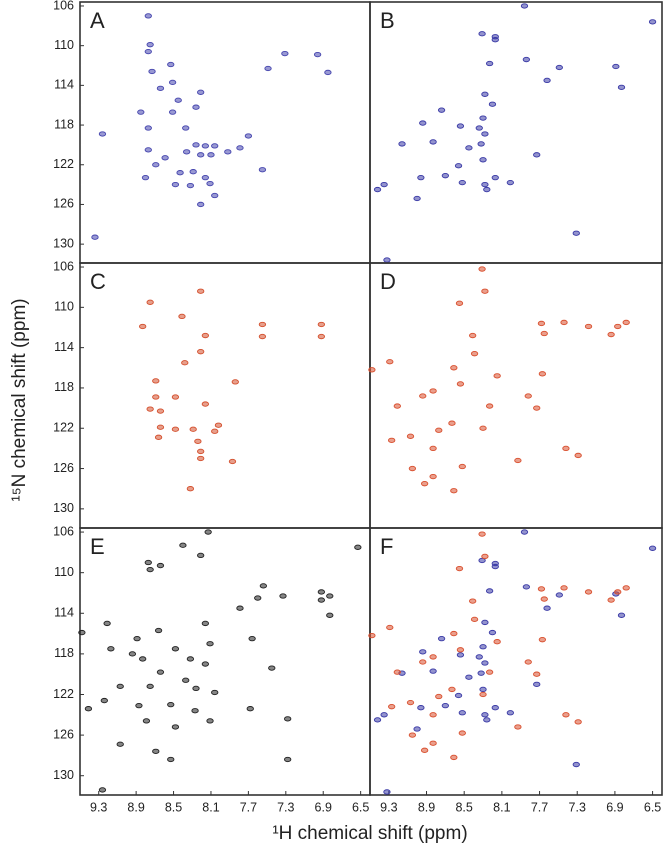  What do you see at coordinates (386, 546) in the screenshot?
I see `panel-label: F` at bounding box center [386, 546].